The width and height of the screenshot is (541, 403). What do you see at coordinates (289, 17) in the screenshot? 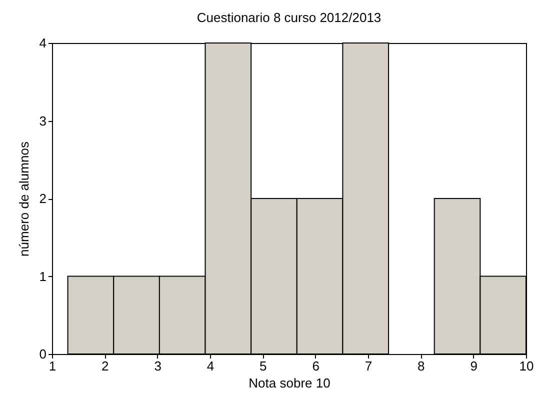
I see `chart-title: Cuestionario 8 curso 2012/2013` at bounding box center [289, 17].